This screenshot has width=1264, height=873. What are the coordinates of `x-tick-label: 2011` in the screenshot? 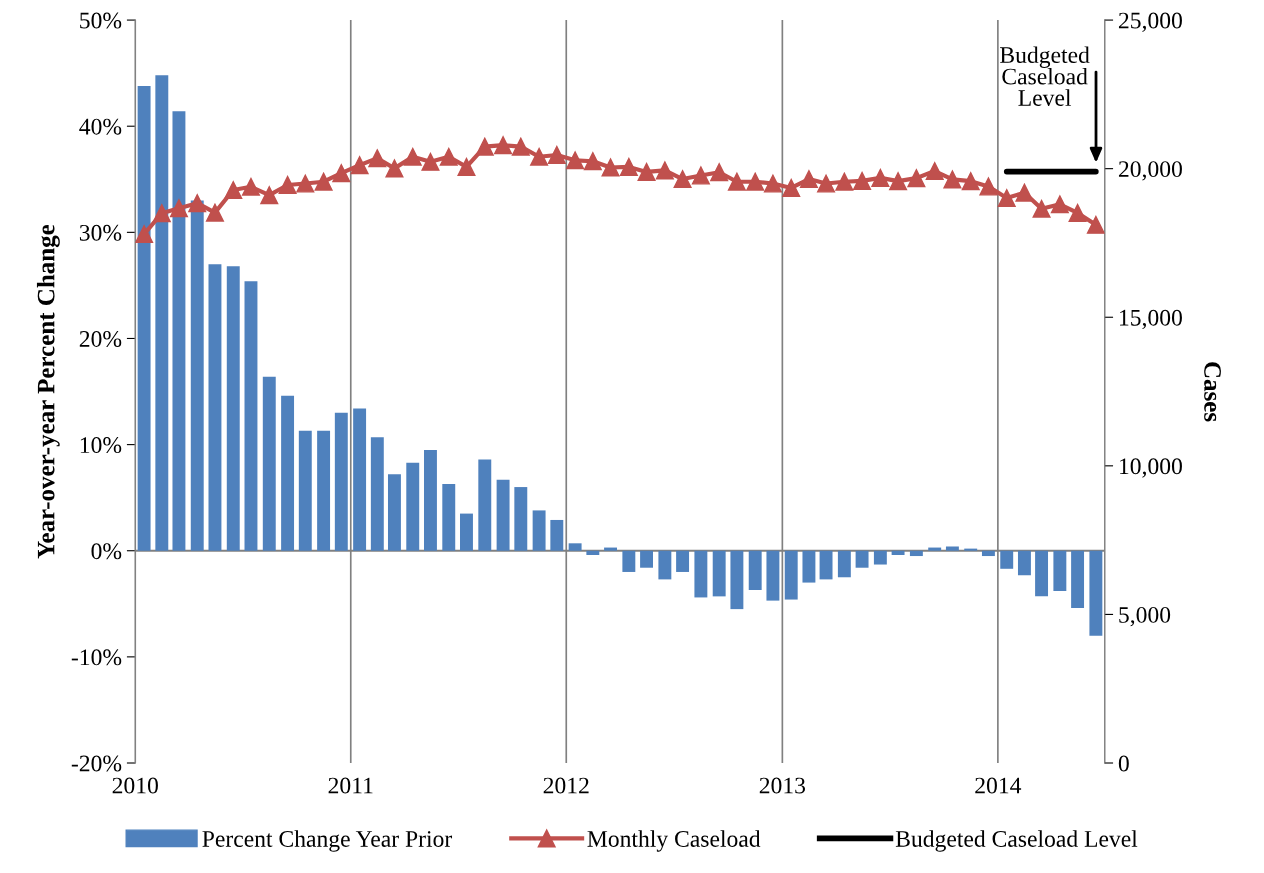 It's located at (350, 785).